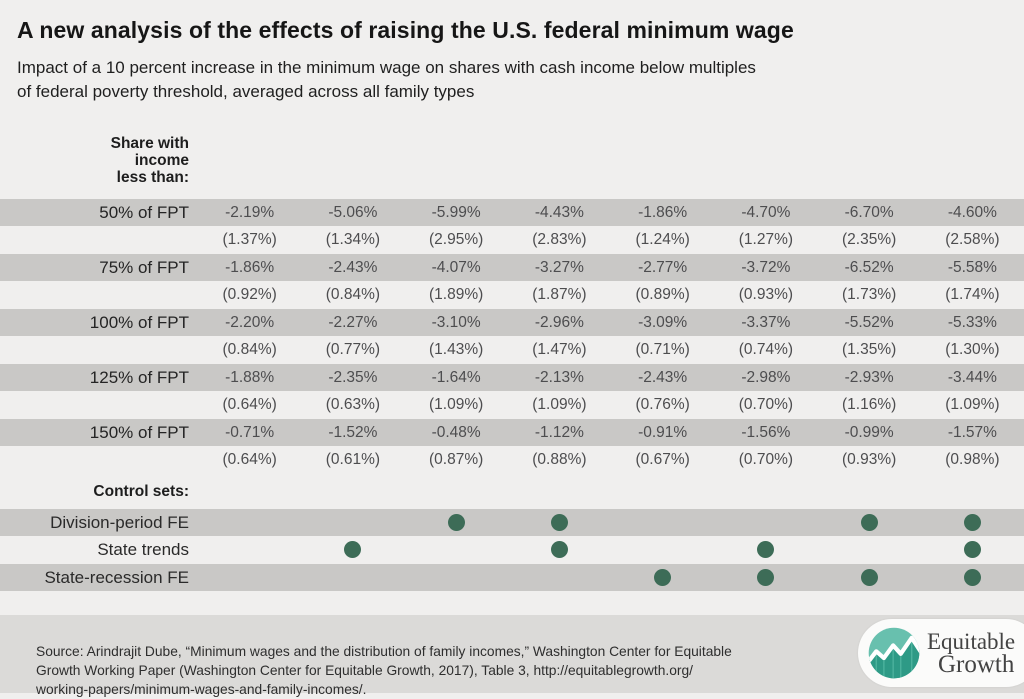 The image size is (1024, 699). I want to click on estimate-cell: -5.52%, so click(869, 322).